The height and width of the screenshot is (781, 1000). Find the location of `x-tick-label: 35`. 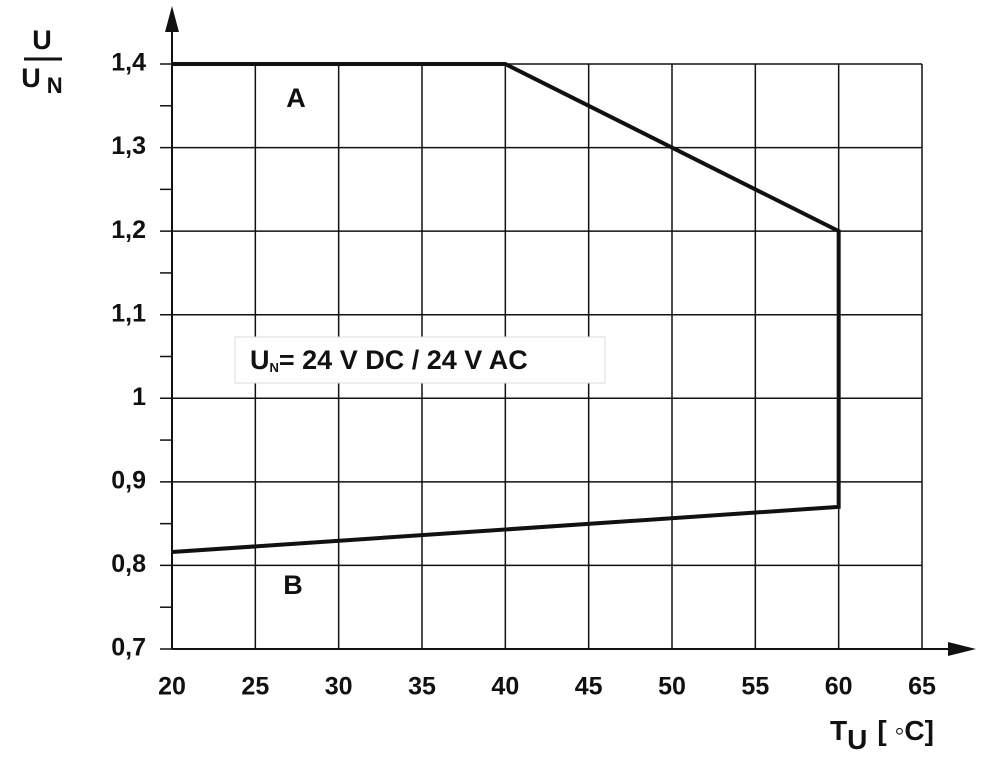

x-tick-label: 35 is located at coordinates (422, 687).